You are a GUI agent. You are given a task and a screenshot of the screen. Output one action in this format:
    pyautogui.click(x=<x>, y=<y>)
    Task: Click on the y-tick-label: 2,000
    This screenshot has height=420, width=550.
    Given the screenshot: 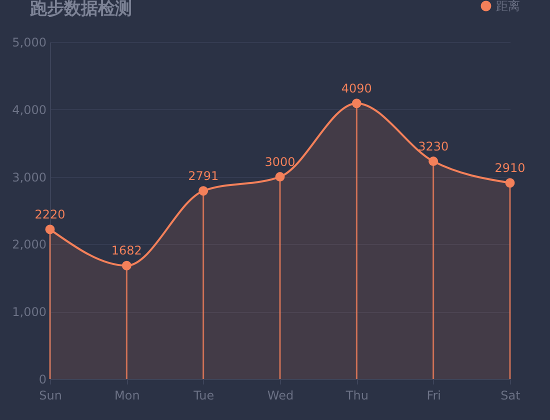 What is the action you would take?
    pyautogui.click(x=29, y=245)
    